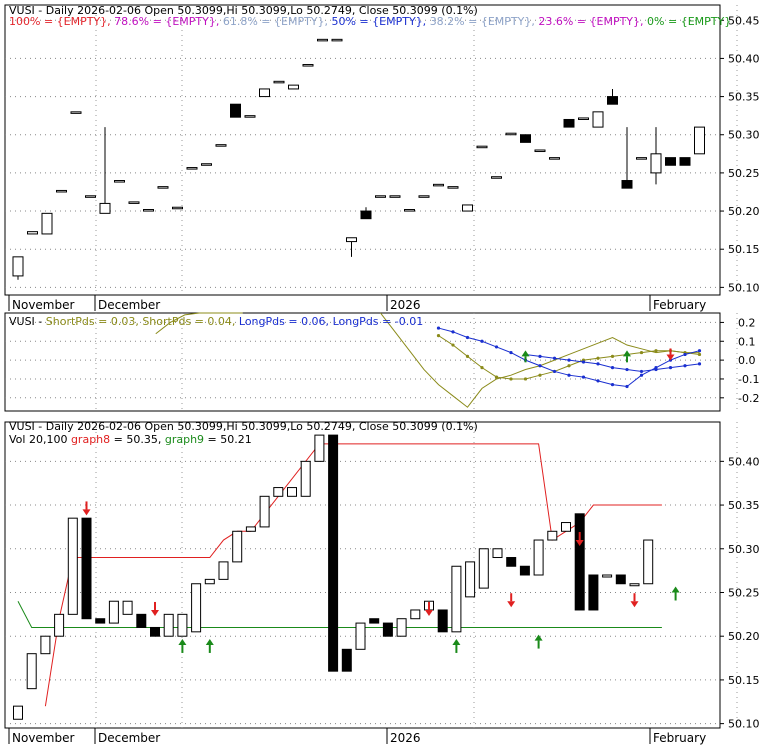  Describe the element at coordinates (286, 321) in the screenshot. I see `osc-title-part-3: LongPds = 0.06,` at that location.